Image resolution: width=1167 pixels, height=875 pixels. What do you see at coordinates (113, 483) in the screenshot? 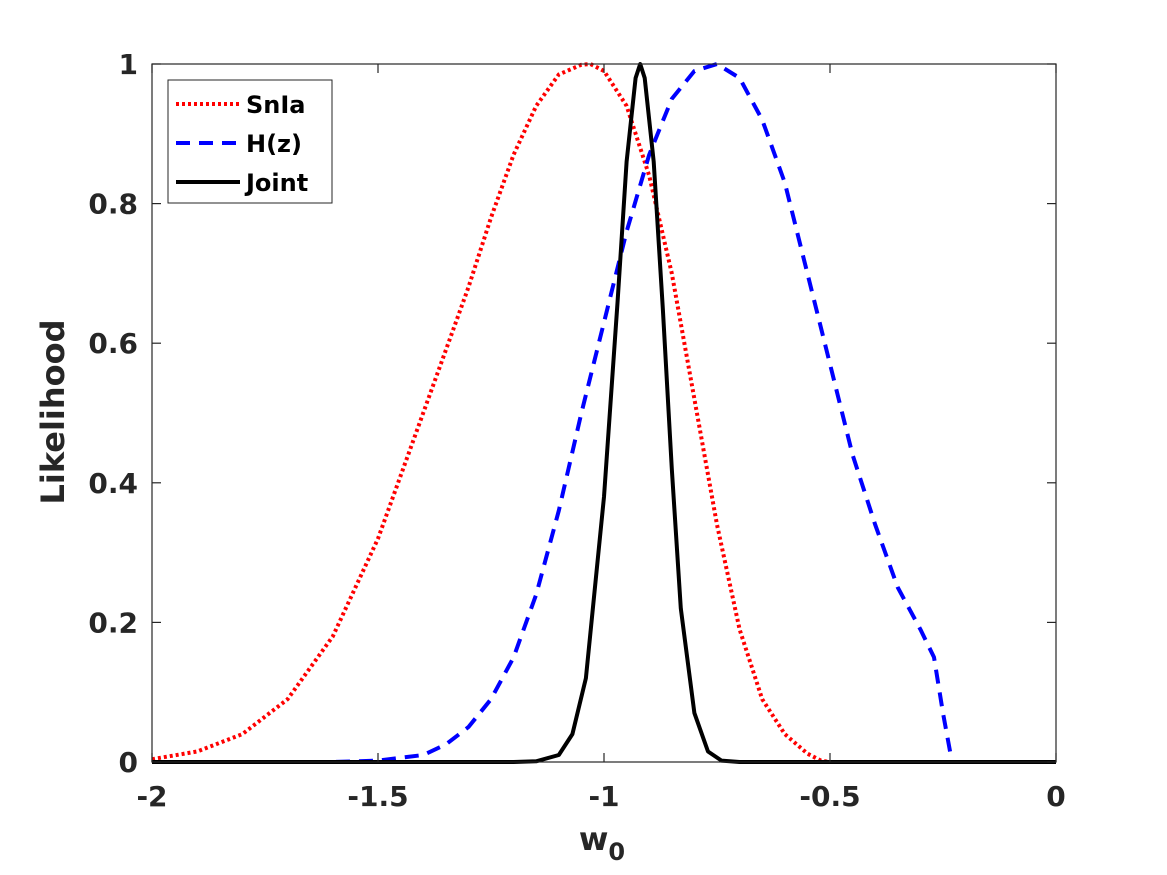
I see `y-tick-label: 0.4` at bounding box center [113, 483].